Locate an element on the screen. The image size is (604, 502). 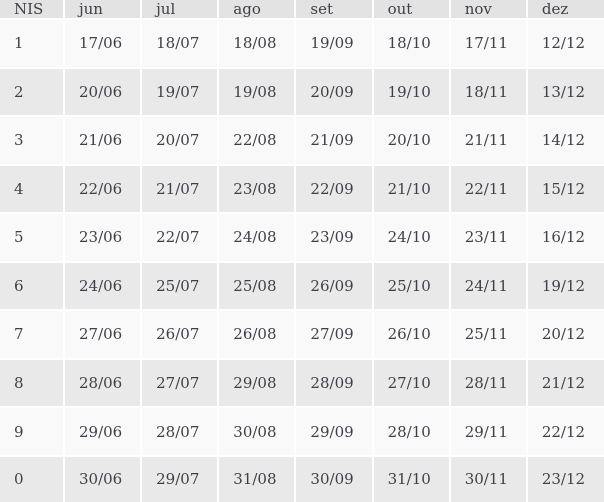
date-cell: 23/09 is located at coordinates (334, 237).